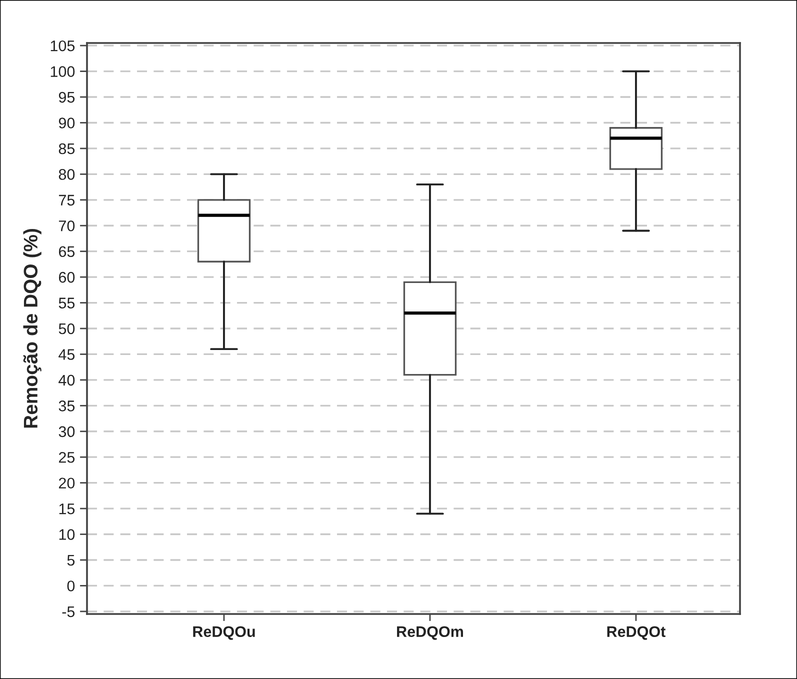  What do you see at coordinates (32, 328) in the screenshot?
I see `y-axis-title: Remoção de DQO (%)` at bounding box center [32, 328].